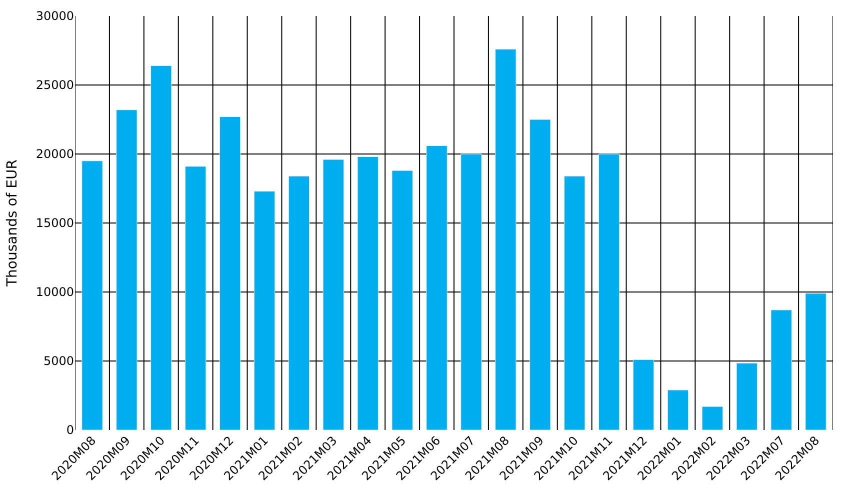  What do you see at coordinates (55, 223) in the screenshot?
I see `y-tick-label: 15000` at bounding box center [55, 223].